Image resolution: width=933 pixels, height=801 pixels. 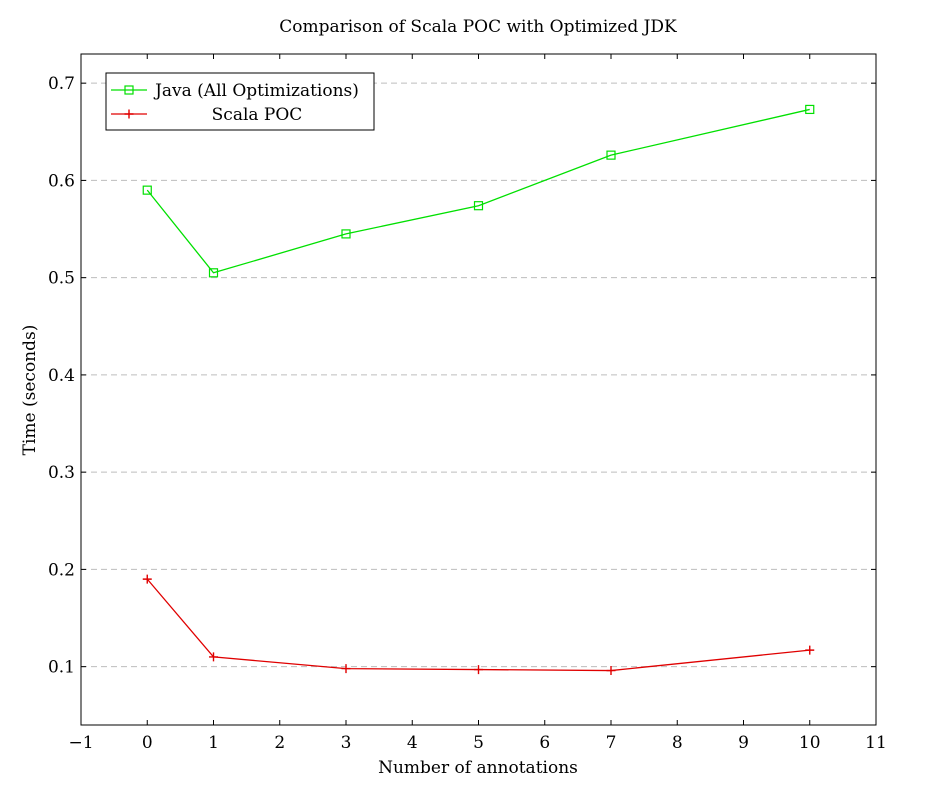 I want to click on x-tick-label: −1, so click(x=80, y=743).